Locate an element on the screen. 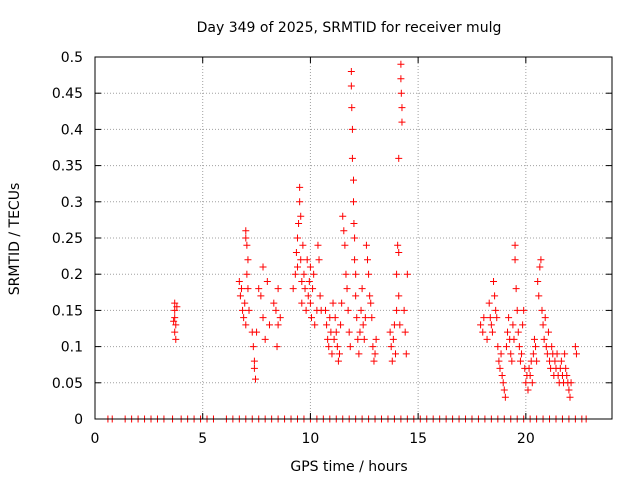 This screenshot has width=640, height=480. y-tick-label: 0.15 is located at coordinates (67, 311).